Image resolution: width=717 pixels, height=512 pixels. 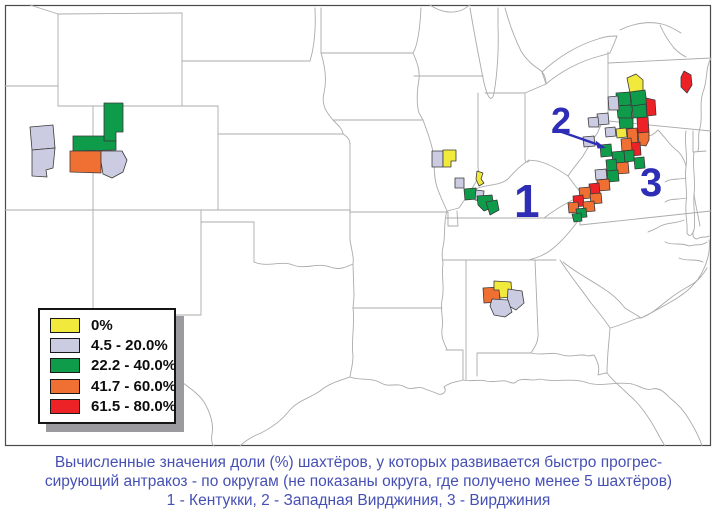 I want to click on region-label-west-virginia: 2, so click(x=561, y=120).